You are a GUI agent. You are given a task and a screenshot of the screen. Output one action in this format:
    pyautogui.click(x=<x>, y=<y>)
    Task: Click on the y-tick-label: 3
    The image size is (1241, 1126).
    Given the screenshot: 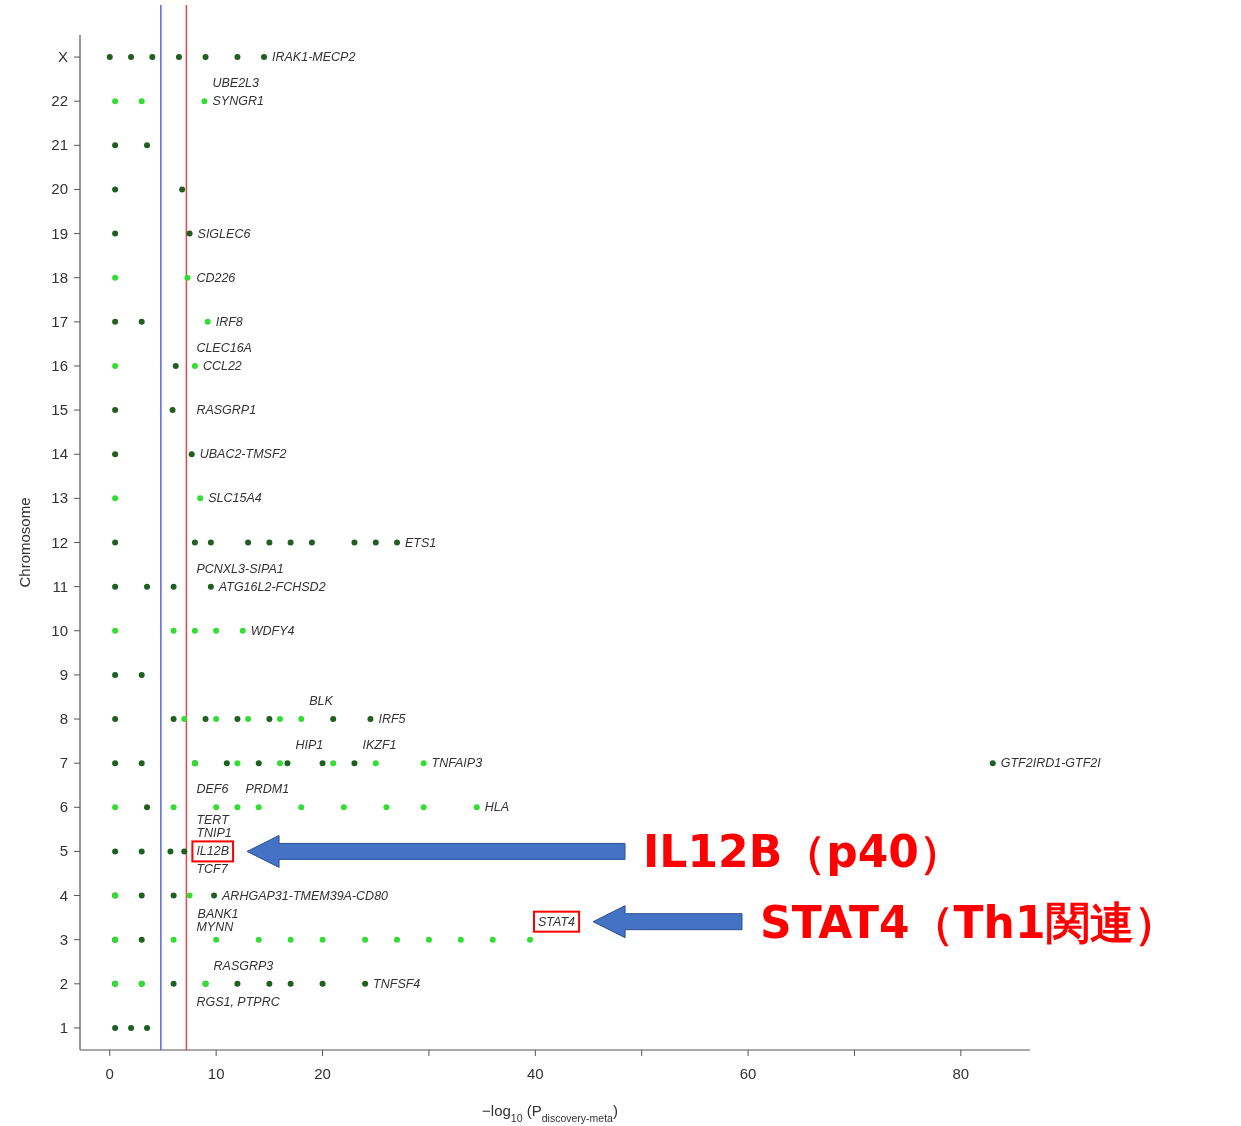 What is the action you would take?
    pyautogui.click(x=63, y=939)
    